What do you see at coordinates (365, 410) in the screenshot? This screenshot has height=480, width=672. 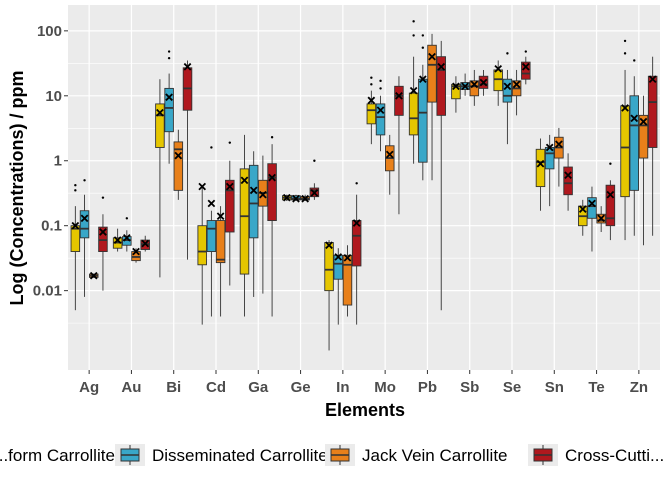 I see `x-axis-title: Elements` at bounding box center [365, 410].